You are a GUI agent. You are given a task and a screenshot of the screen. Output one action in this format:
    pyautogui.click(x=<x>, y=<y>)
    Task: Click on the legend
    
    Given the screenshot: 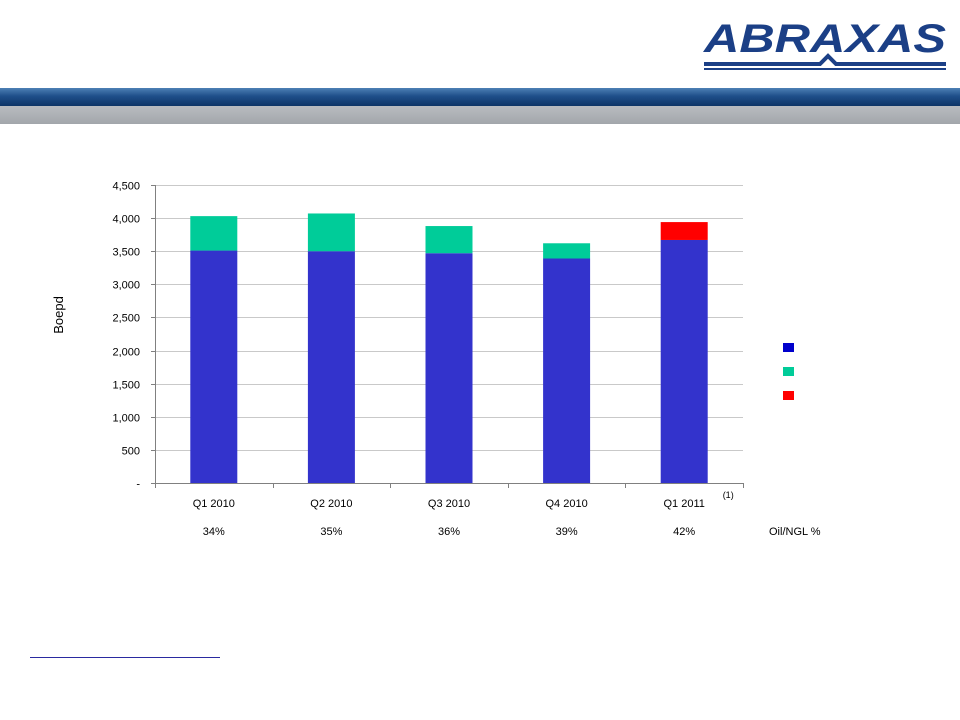 What is the action you would take?
    pyautogui.click(x=788, y=371)
    